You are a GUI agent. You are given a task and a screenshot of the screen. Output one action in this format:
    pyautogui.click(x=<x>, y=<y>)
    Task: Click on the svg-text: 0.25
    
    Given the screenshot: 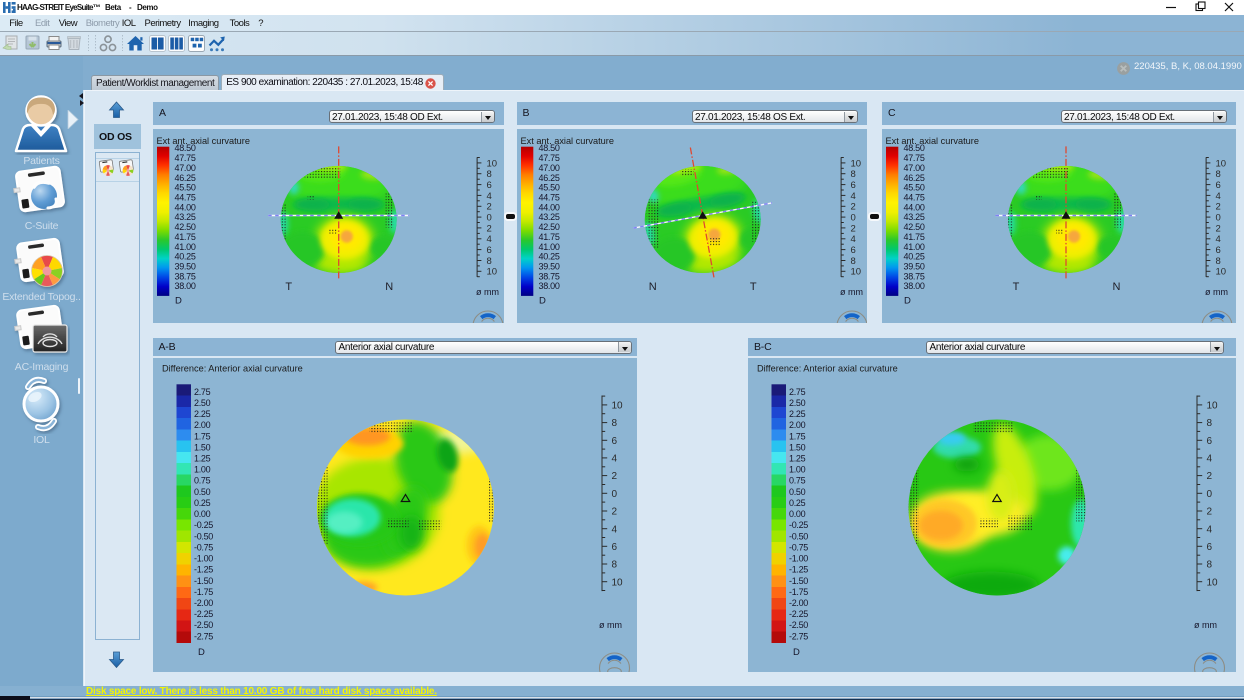 What is the action you would take?
    pyautogui.click(x=797, y=502)
    